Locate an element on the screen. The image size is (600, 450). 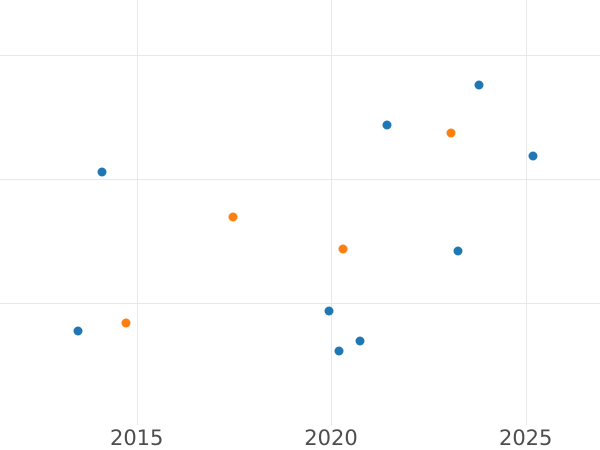
x-tick-label: 2025 is located at coordinates (525, 438).